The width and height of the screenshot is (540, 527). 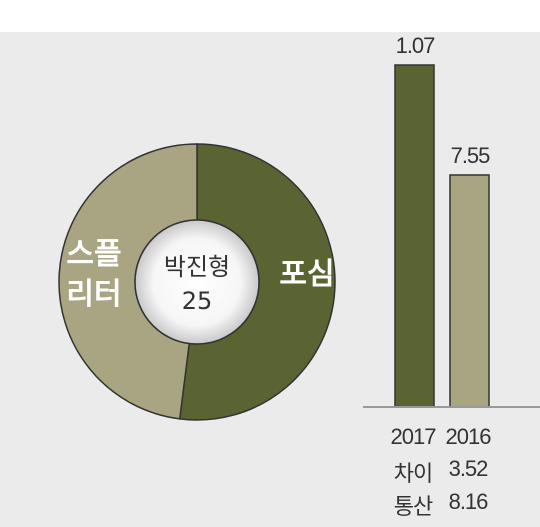 I want to click on bar-label: 7.55, so click(x=470, y=155).